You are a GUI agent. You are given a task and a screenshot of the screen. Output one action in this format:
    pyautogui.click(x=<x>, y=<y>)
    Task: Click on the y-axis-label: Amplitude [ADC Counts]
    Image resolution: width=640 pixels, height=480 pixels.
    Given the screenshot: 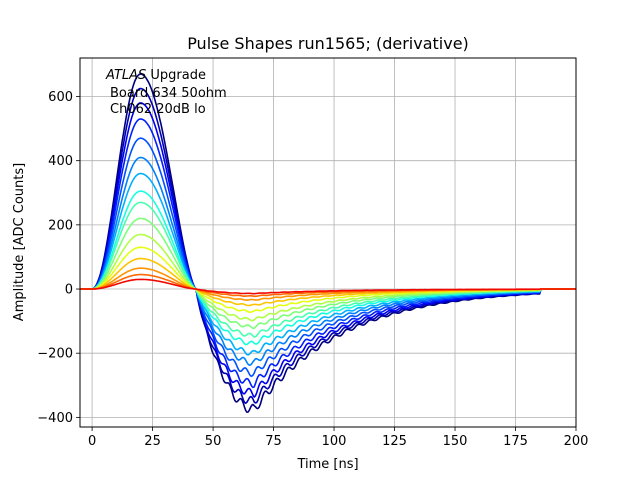 What is the action you would take?
    pyautogui.click(x=19, y=242)
    